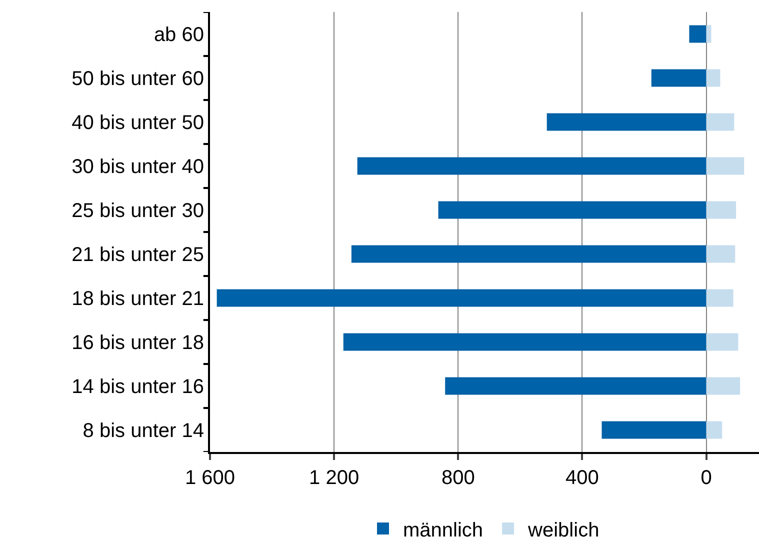 Image resolution: width=759 pixels, height=548 pixels. Describe the element at coordinates (138, 167) in the screenshot. I see `y-tick-label: 30 bis unter 40` at that location.